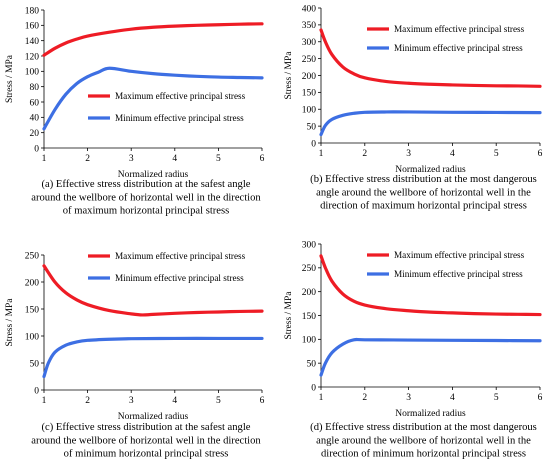 The width and height of the screenshot is (550, 469). I want to click on y-tick-label: 140, so click(32, 42).